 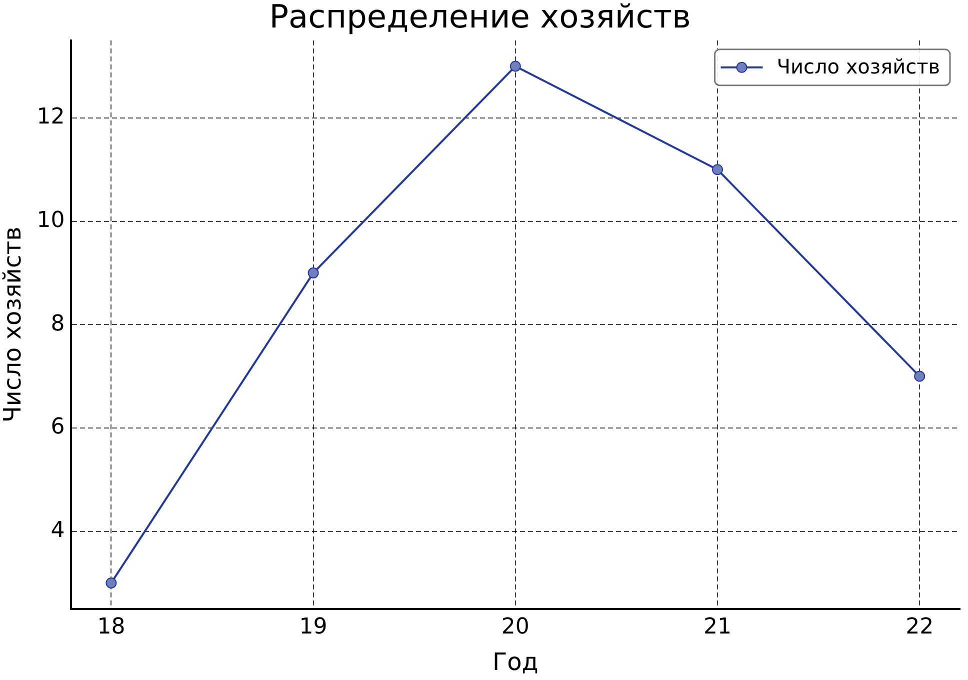 I want to click on x-tick-label: 19, so click(x=313, y=627).